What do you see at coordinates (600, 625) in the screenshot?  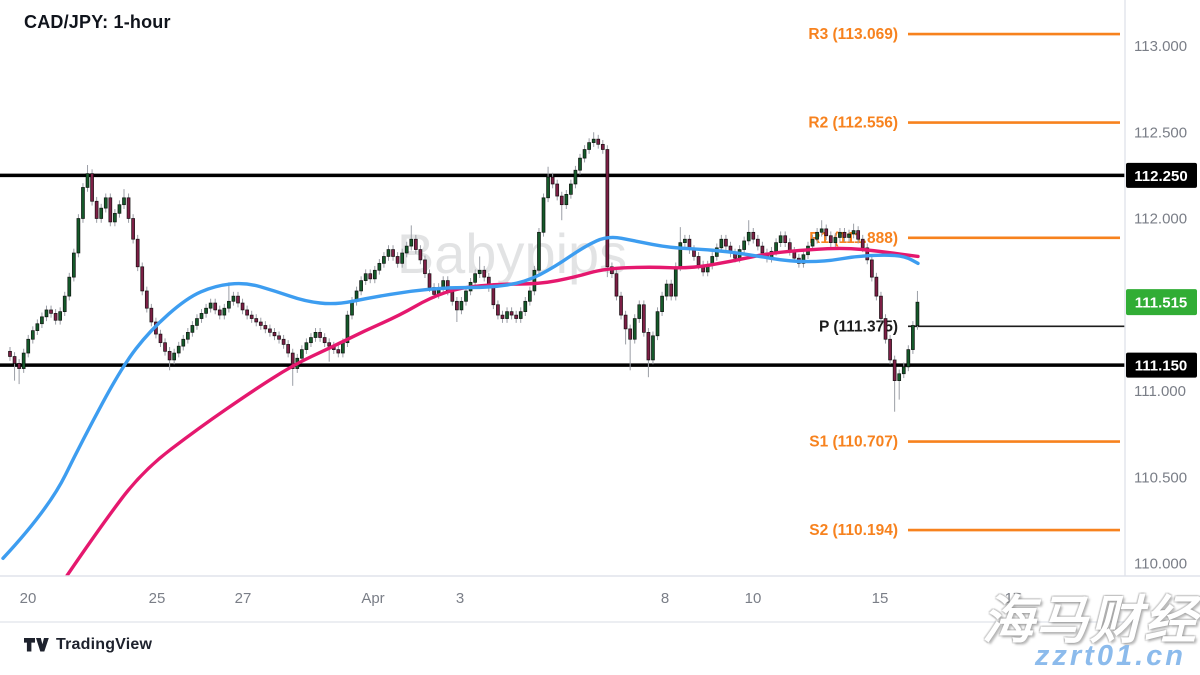 I see `time-axis: 20 25 27 Apr 3 8 10 15 17` at bounding box center [600, 625].